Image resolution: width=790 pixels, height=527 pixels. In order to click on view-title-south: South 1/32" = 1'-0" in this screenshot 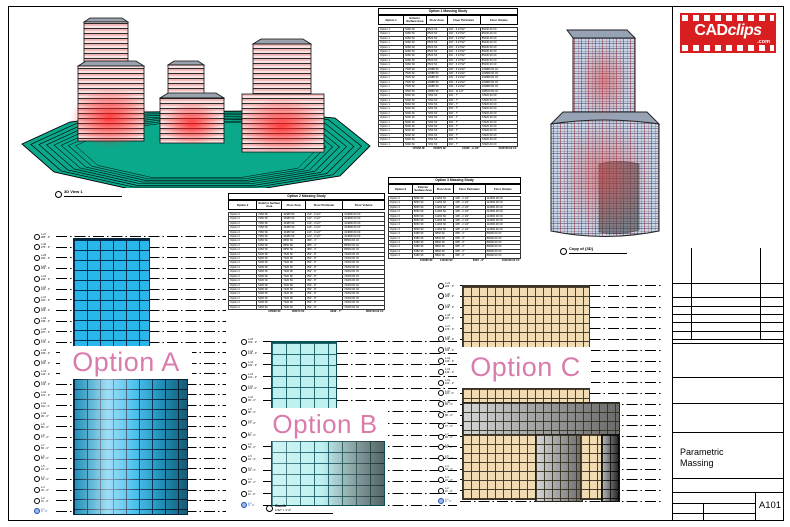, I will do `click(299, 508)`.